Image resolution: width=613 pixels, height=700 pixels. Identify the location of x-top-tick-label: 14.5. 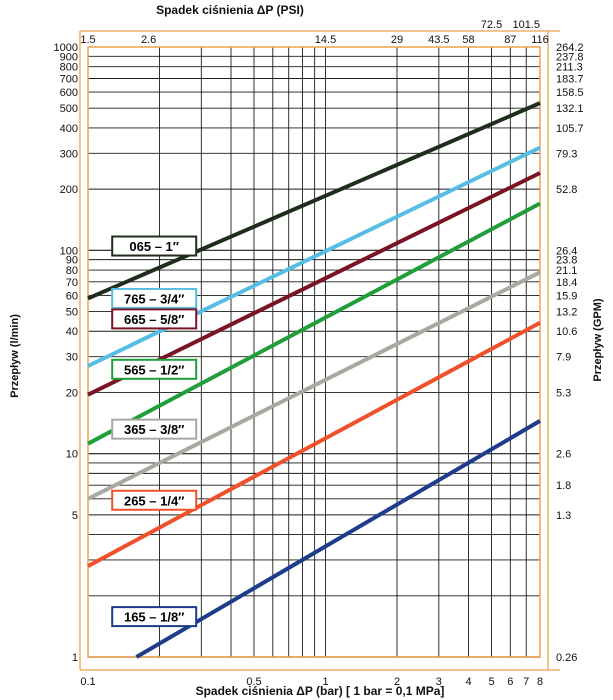
(325, 40).